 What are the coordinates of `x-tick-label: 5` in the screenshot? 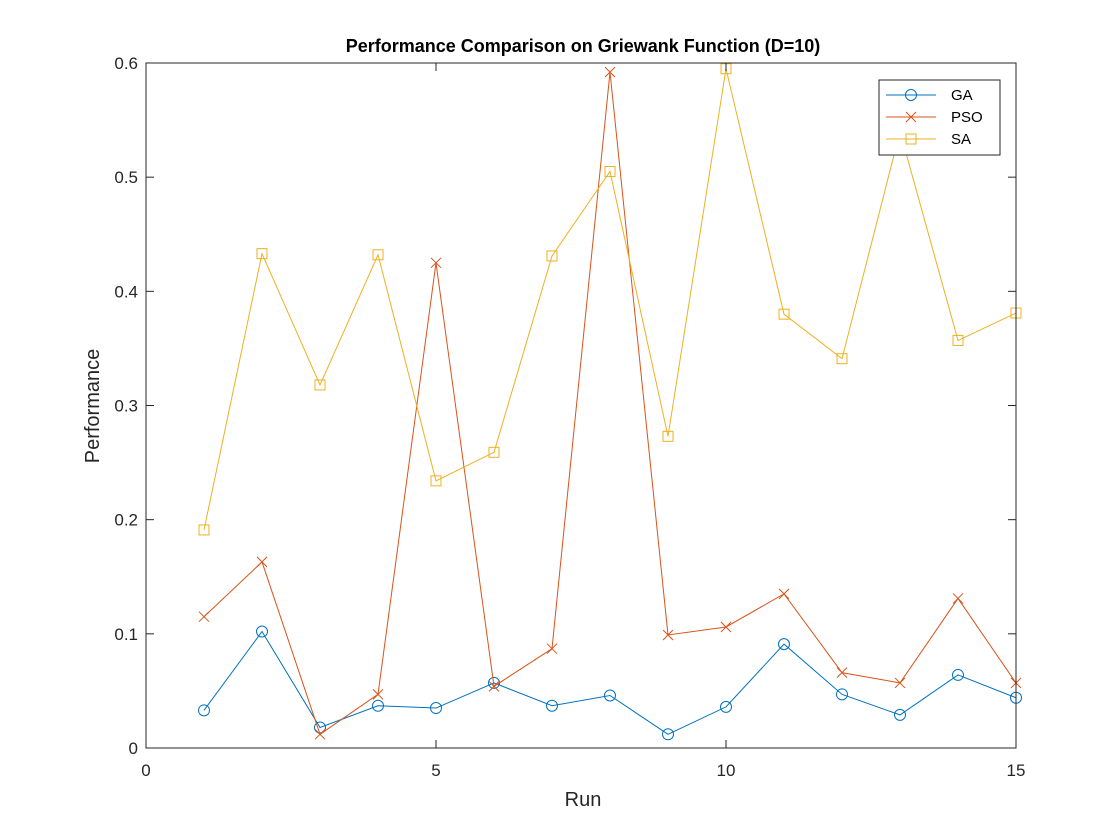 It's located at (435, 770).